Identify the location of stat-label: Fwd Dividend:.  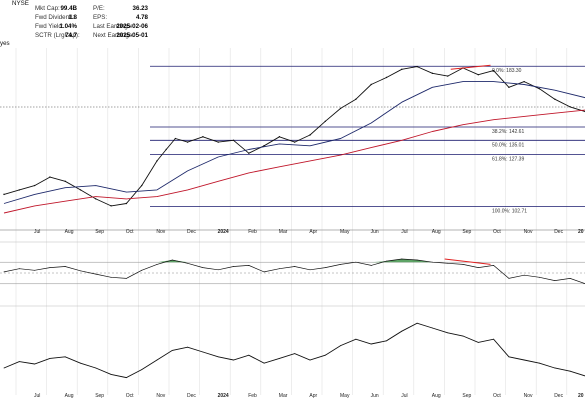
(55, 17).